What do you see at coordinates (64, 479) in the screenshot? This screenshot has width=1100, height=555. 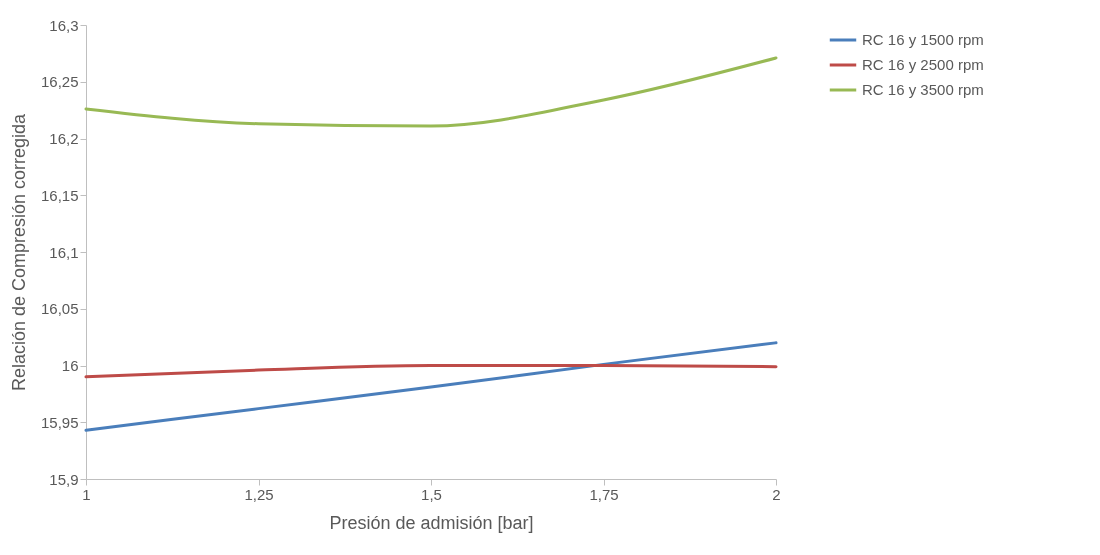 I see `y-tick-label: 15,9` at bounding box center [64, 479].